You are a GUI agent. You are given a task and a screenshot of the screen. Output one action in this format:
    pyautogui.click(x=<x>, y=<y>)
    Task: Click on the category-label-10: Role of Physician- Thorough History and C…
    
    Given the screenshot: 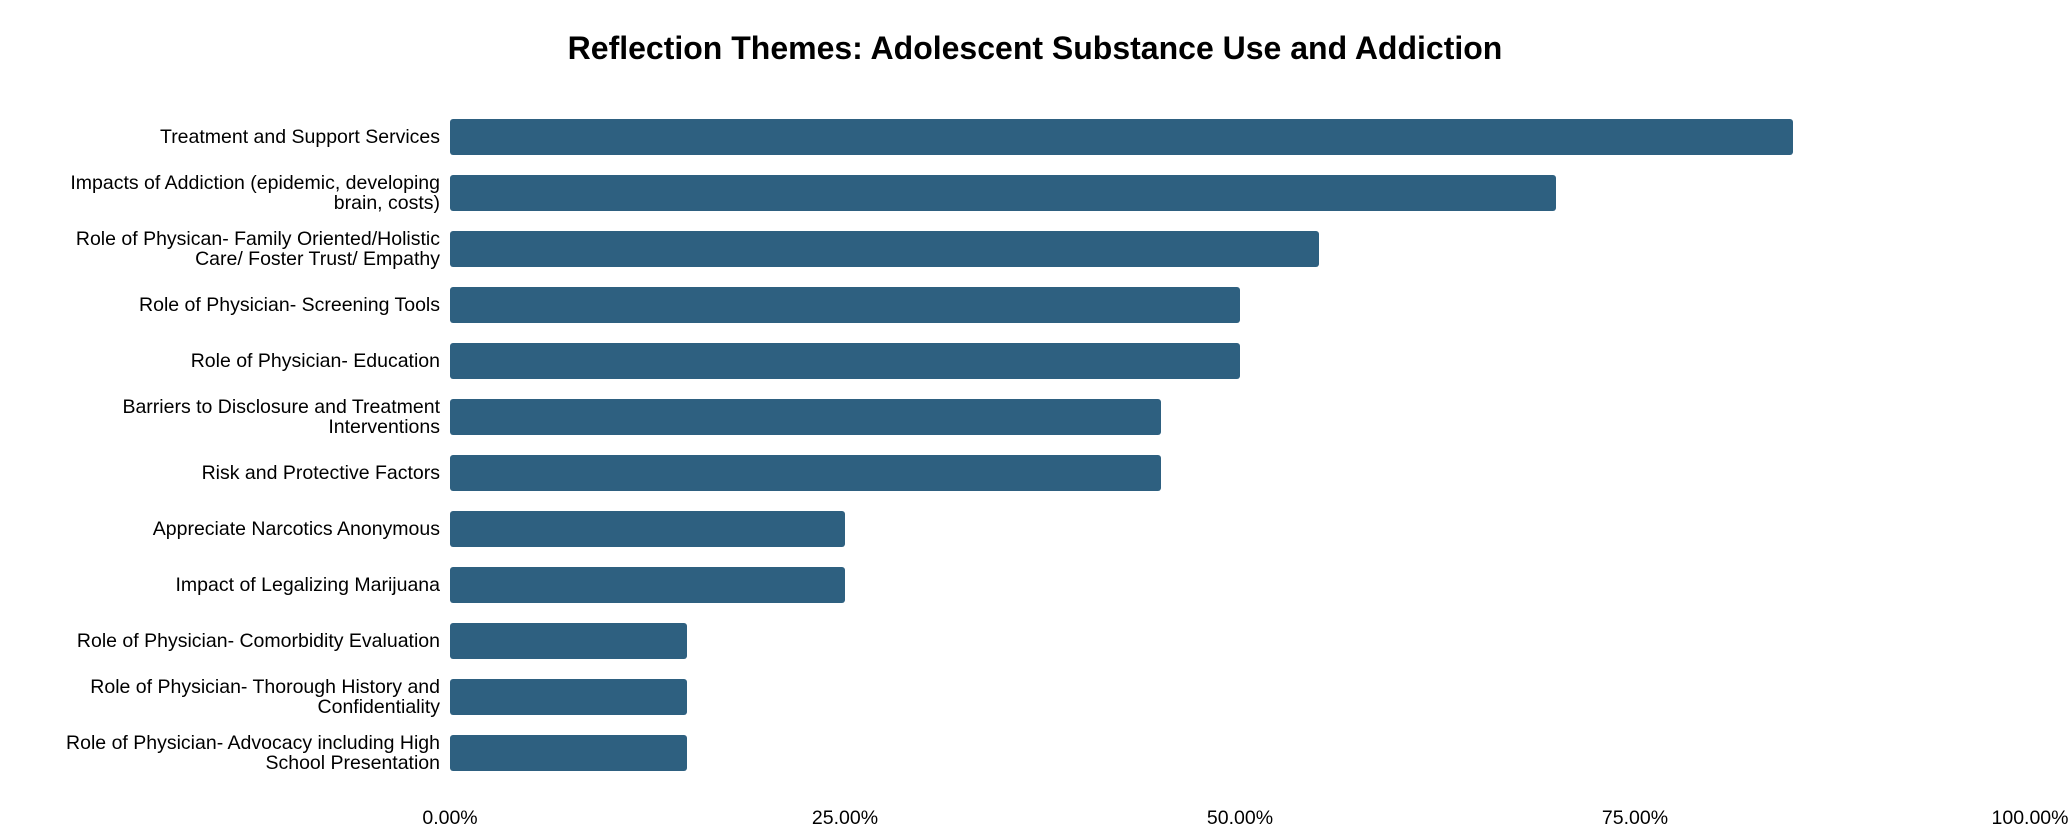 What is the action you would take?
    pyautogui.click(x=265, y=697)
    